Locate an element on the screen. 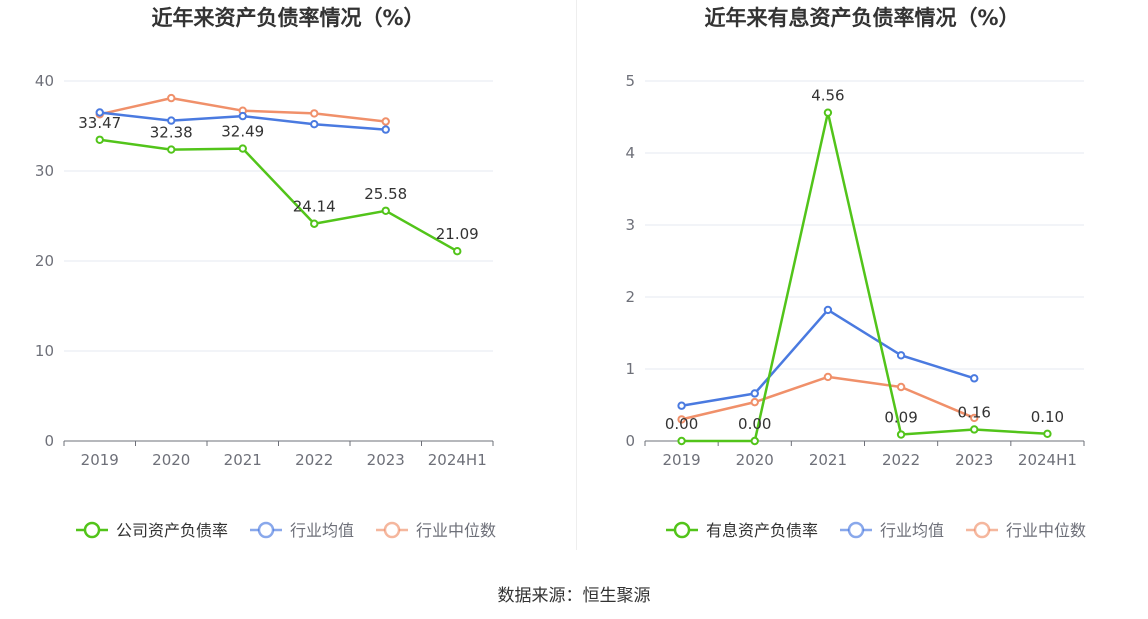  y-tick-label: 40 is located at coordinates (44, 81).